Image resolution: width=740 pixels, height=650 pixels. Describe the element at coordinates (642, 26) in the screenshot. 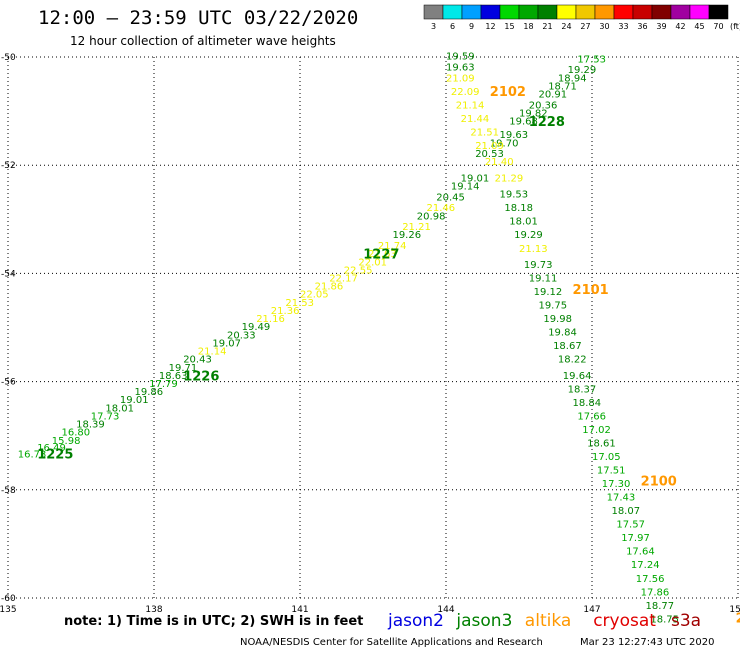

I see `legend-label: 36` at that location.